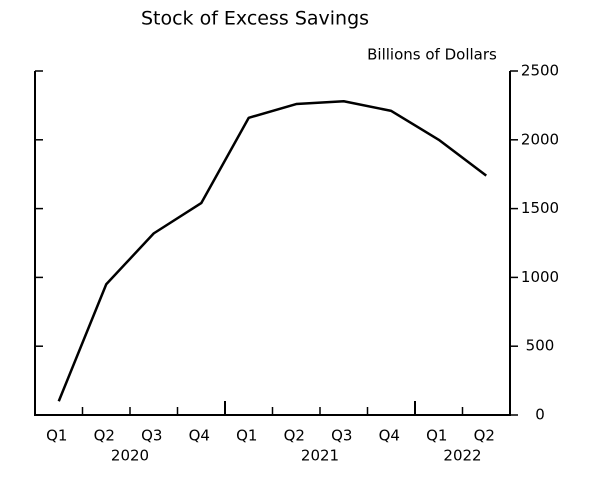  I want to click on y-tick-label: 2000, so click(540, 139).